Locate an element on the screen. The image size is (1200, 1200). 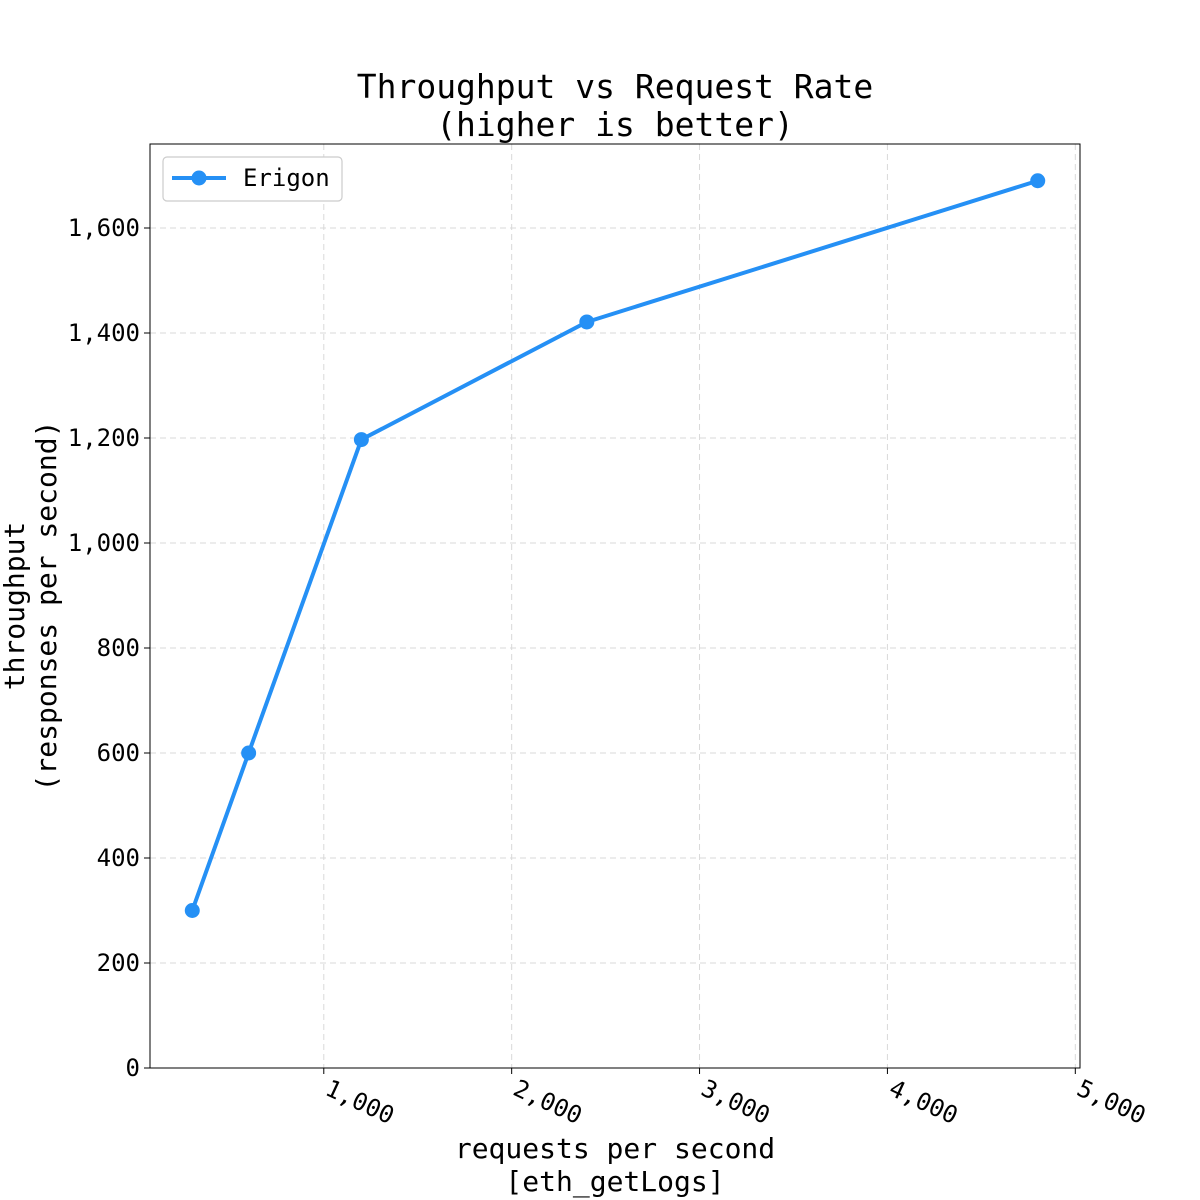
y-axis-label: throughput is located at coordinates (15, 606).